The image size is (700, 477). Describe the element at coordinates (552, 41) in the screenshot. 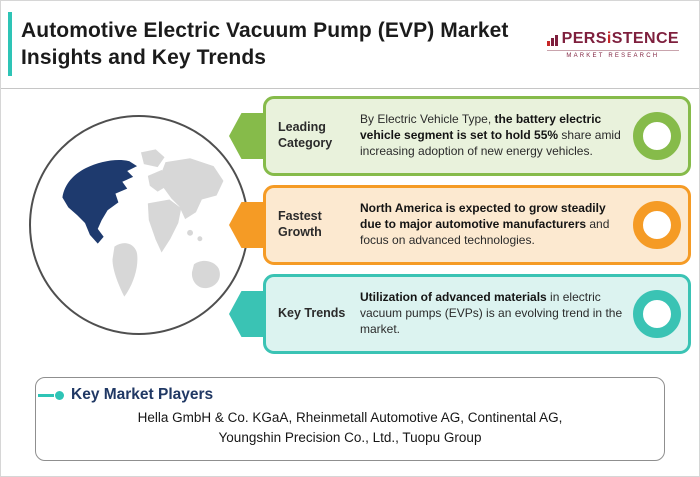

I see `logo-bars-icon` at that location.